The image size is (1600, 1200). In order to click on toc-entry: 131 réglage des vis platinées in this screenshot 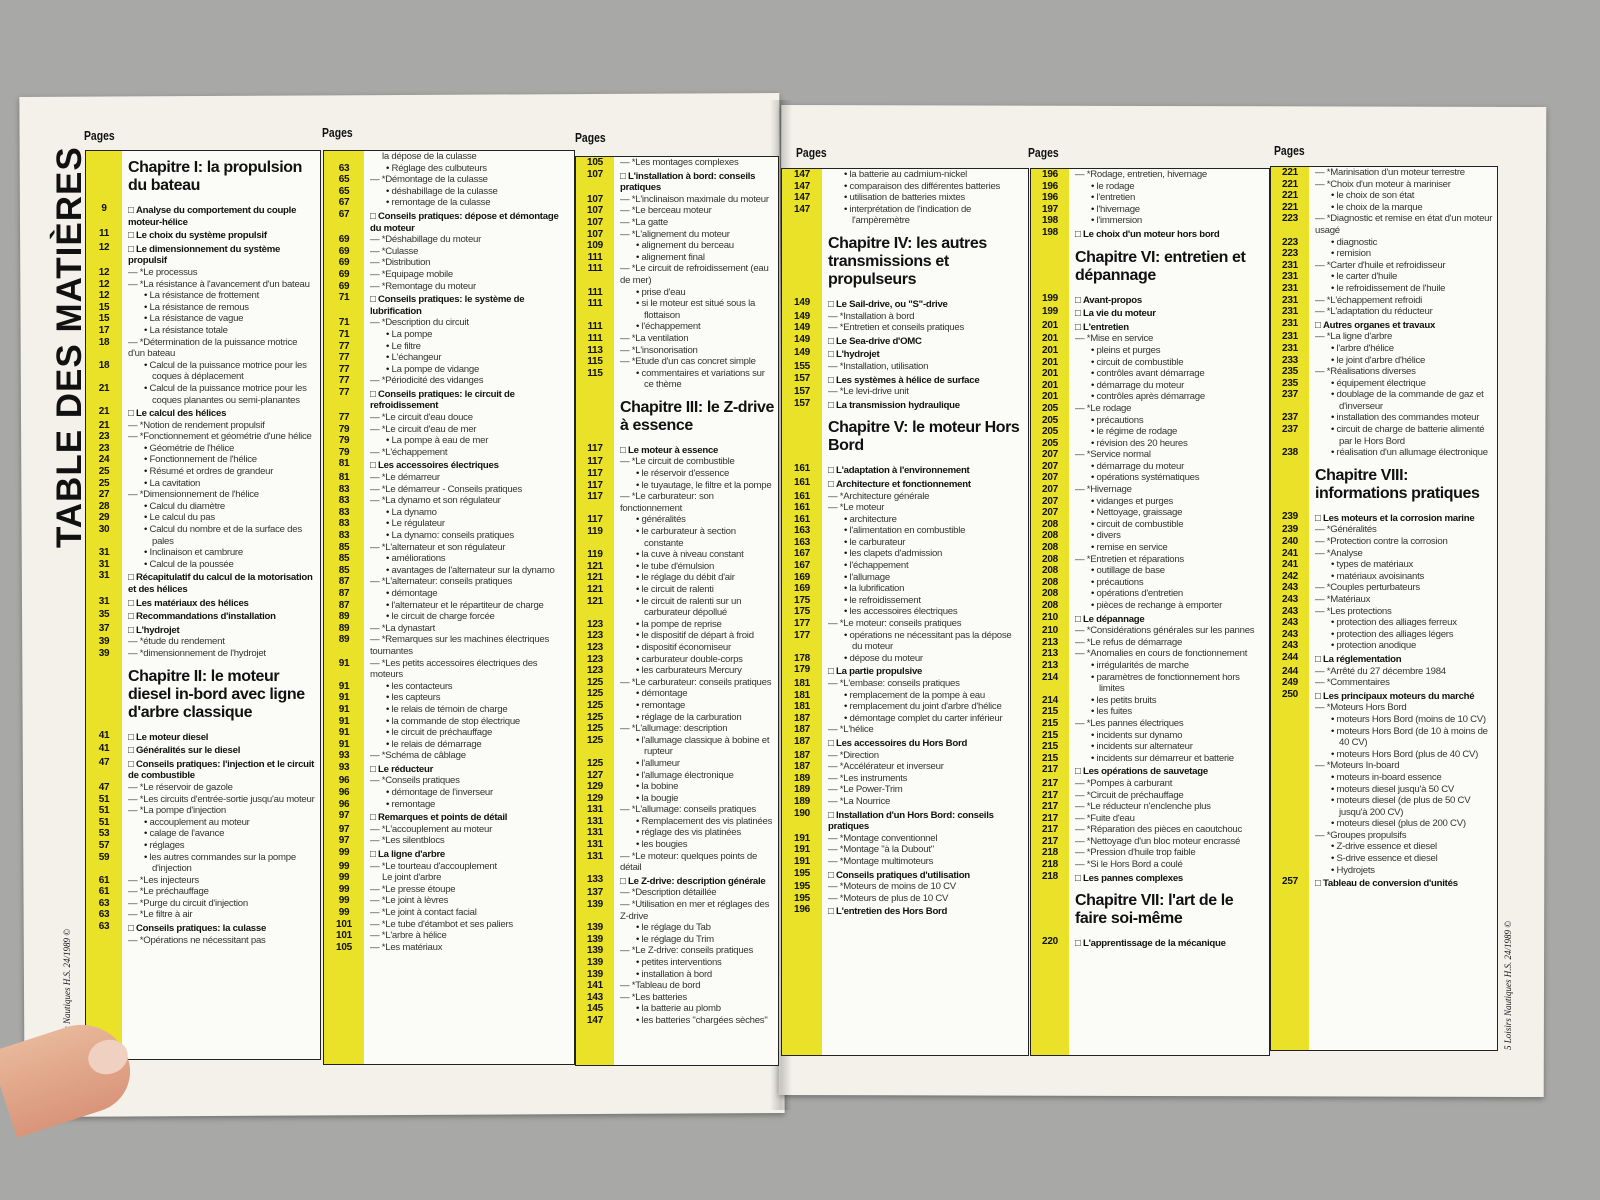, I will do `click(677, 833)`.